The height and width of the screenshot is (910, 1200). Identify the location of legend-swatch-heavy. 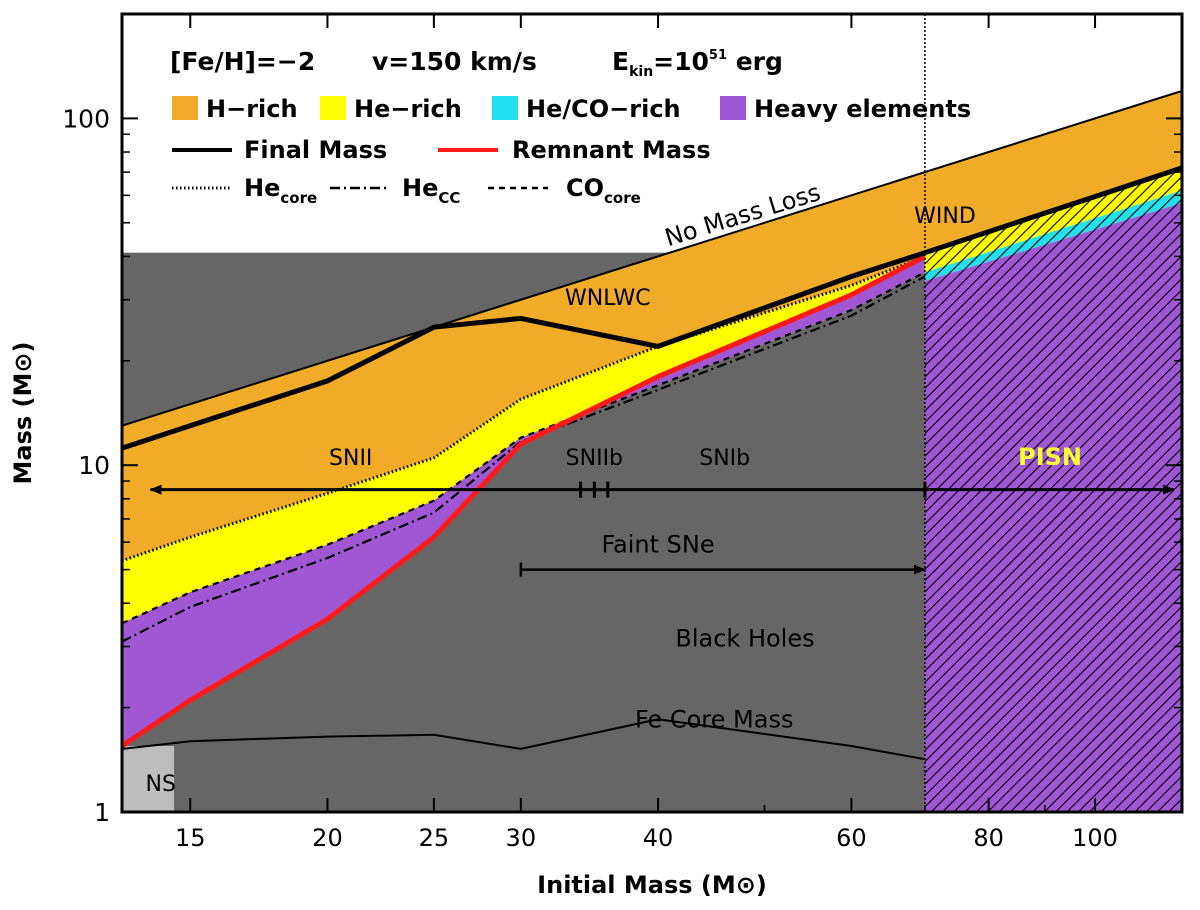
(733, 108).